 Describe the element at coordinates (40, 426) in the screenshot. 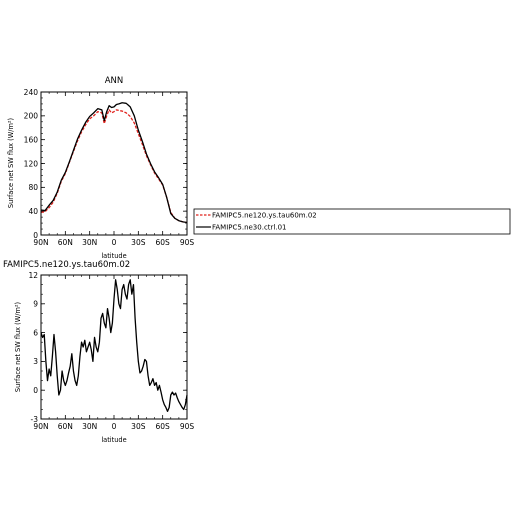

I see `bottom-x-tick-label: 90N` at that location.